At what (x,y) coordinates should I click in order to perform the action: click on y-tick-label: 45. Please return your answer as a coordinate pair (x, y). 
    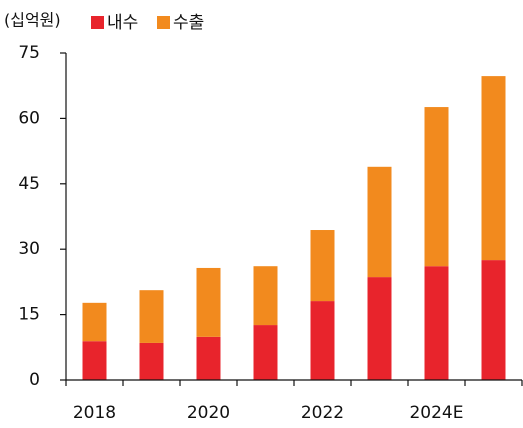
    Looking at the image, I should click on (29, 184).